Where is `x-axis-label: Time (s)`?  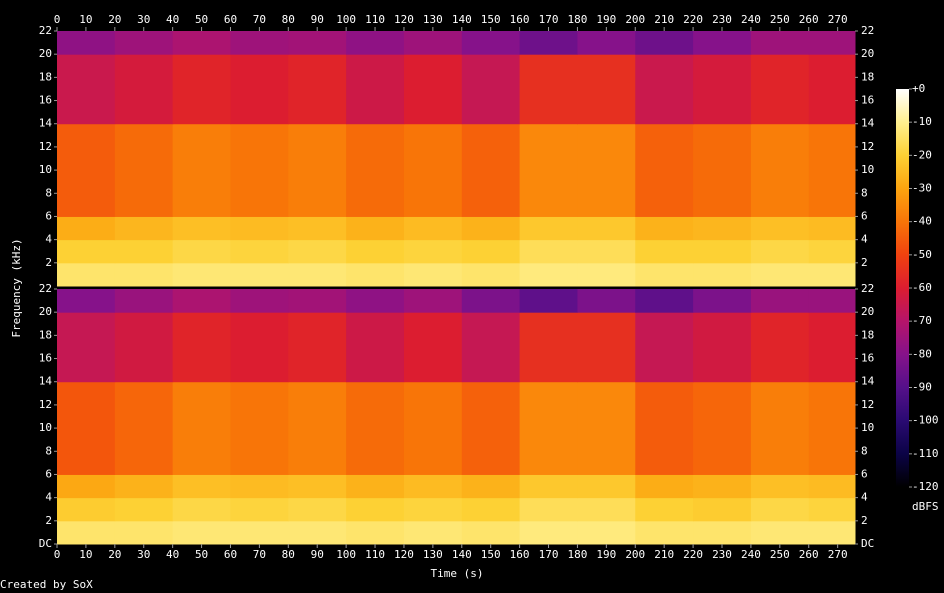 x-axis-label: Time (s) is located at coordinates (457, 573).